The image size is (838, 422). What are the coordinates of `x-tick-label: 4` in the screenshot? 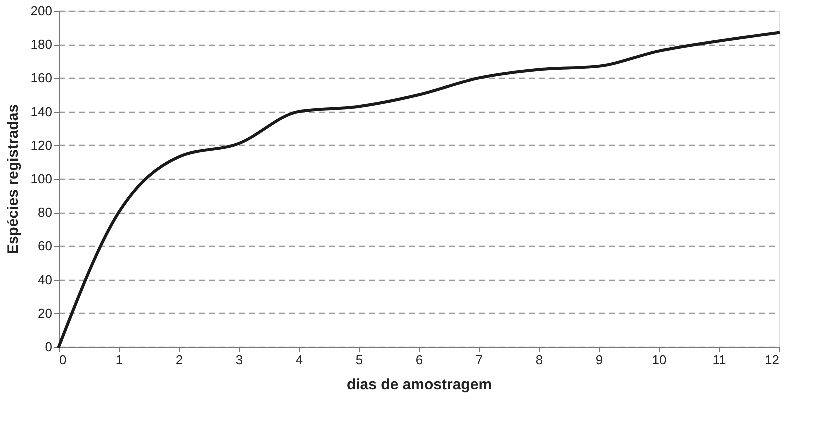 It's located at (300, 360).